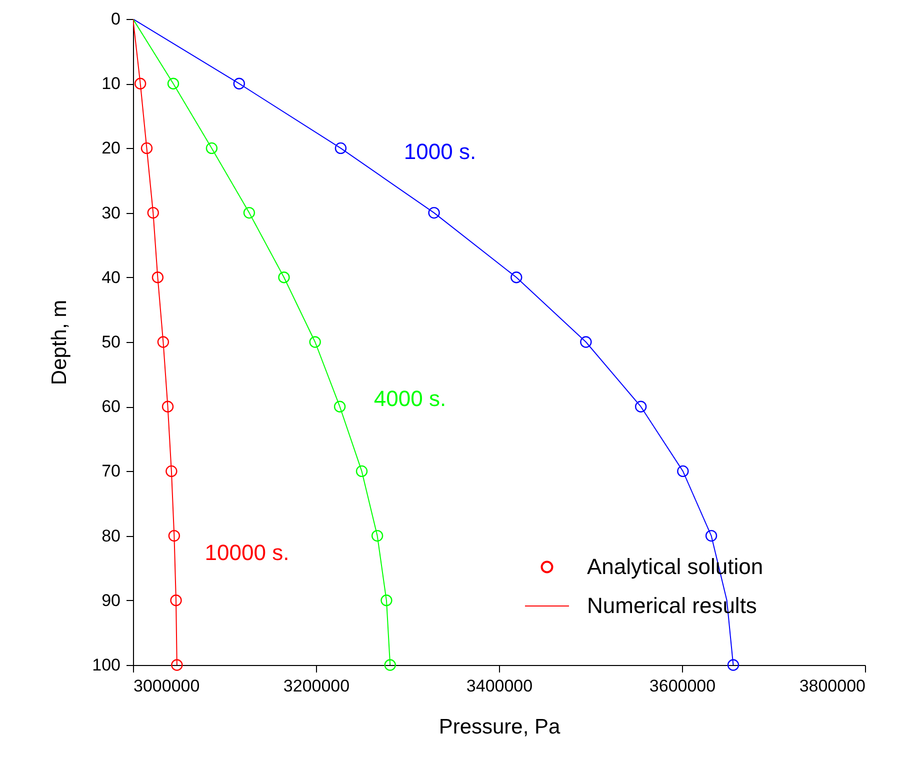 This screenshot has height=765, width=913. What do you see at coordinates (111, 84) in the screenshot?
I see `y-tick-label: 10` at bounding box center [111, 84].